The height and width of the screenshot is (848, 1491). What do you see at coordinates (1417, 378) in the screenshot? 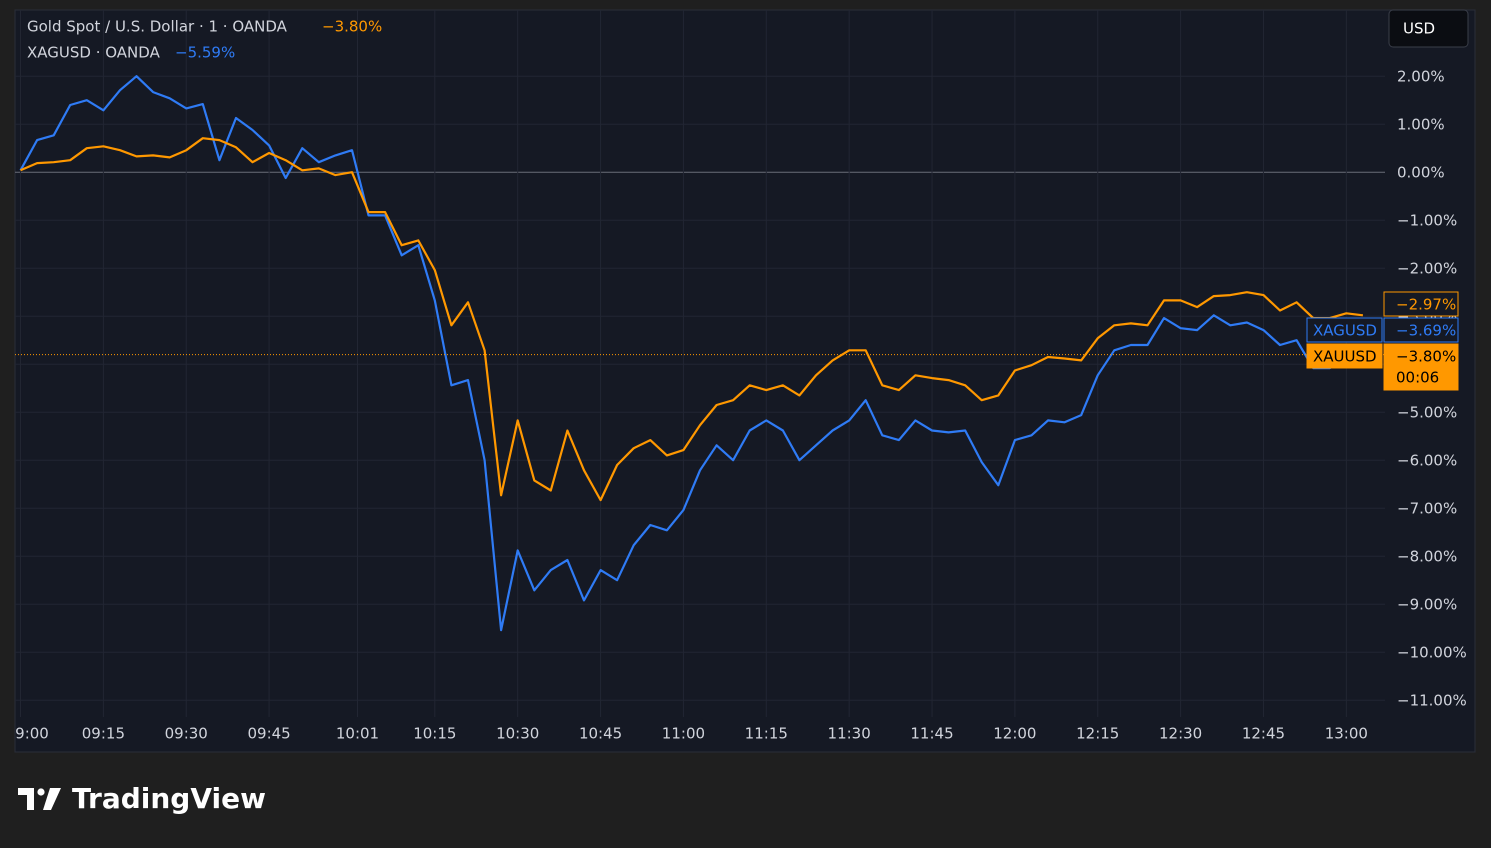
I see `price-tag-timer: 00:06` at bounding box center [1417, 378].